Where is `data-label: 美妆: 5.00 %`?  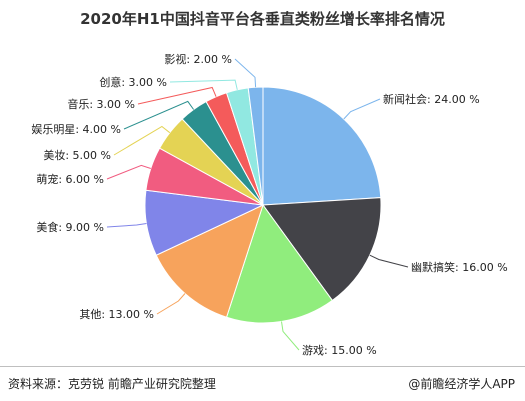 data-label: 美妆: 5.00 % is located at coordinates (77, 155).